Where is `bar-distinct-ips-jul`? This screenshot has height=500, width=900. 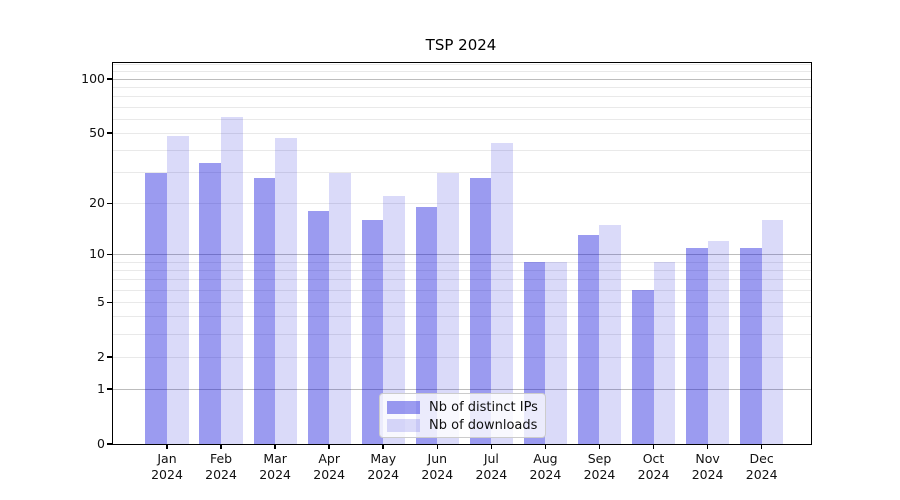
bar-distinct-ips-jul is located at coordinates (480, 310).